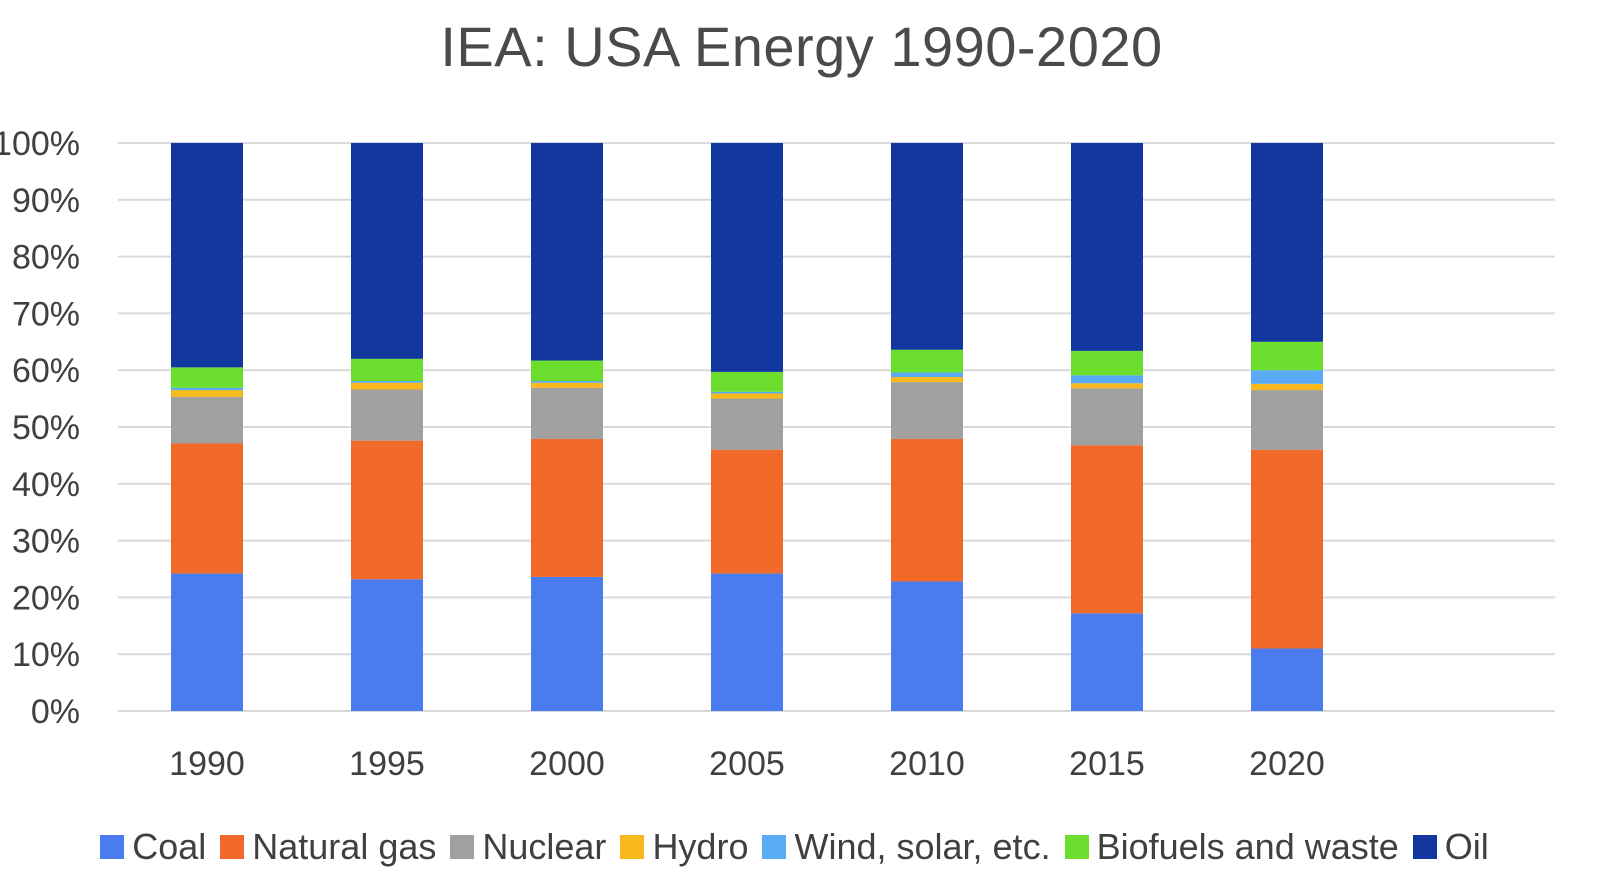  I want to click on legend-label: Coal, so click(169, 846).